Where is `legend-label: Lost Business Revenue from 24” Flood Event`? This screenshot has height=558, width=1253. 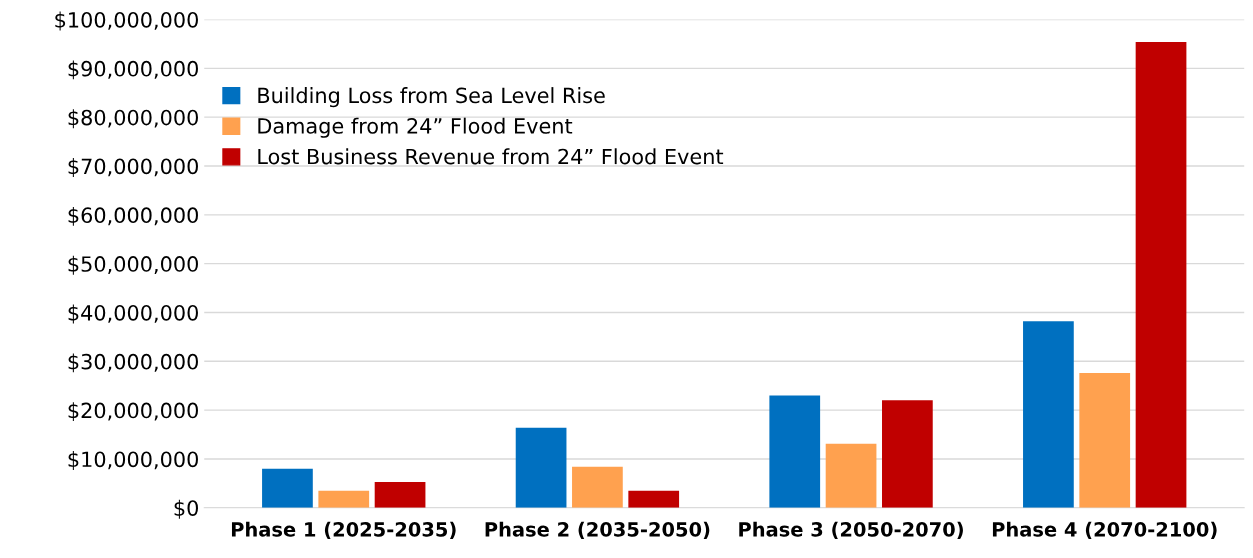 legend-label: Lost Business Revenue from 24” Flood Event is located at coordinates (491, 156).